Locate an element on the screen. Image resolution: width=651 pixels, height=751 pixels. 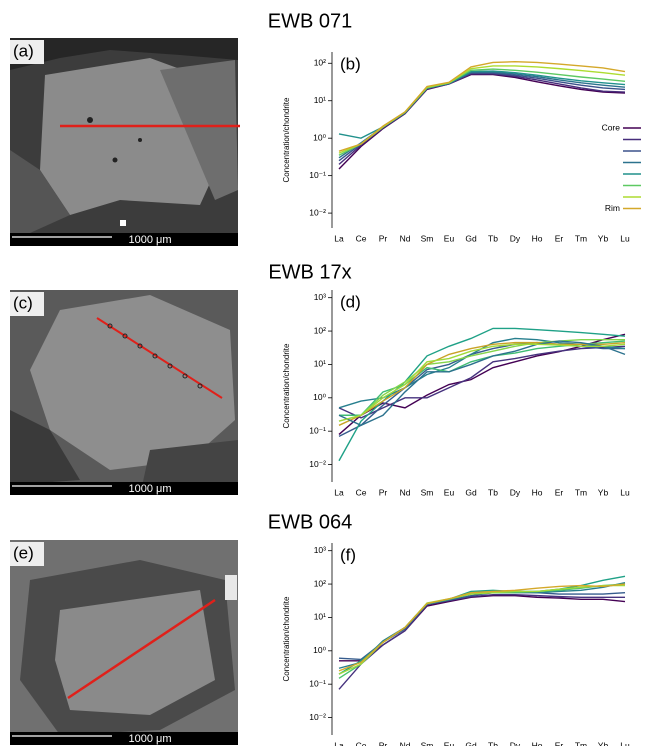
panel-label: (b) is located at coordinates (350, 63).